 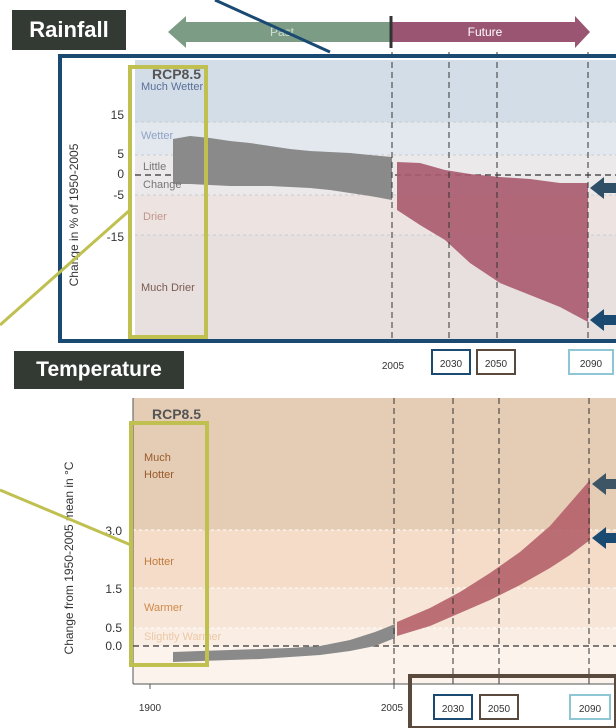 I want to click on year-label-2050-bottom: 2050, so click(x=499, y=709).